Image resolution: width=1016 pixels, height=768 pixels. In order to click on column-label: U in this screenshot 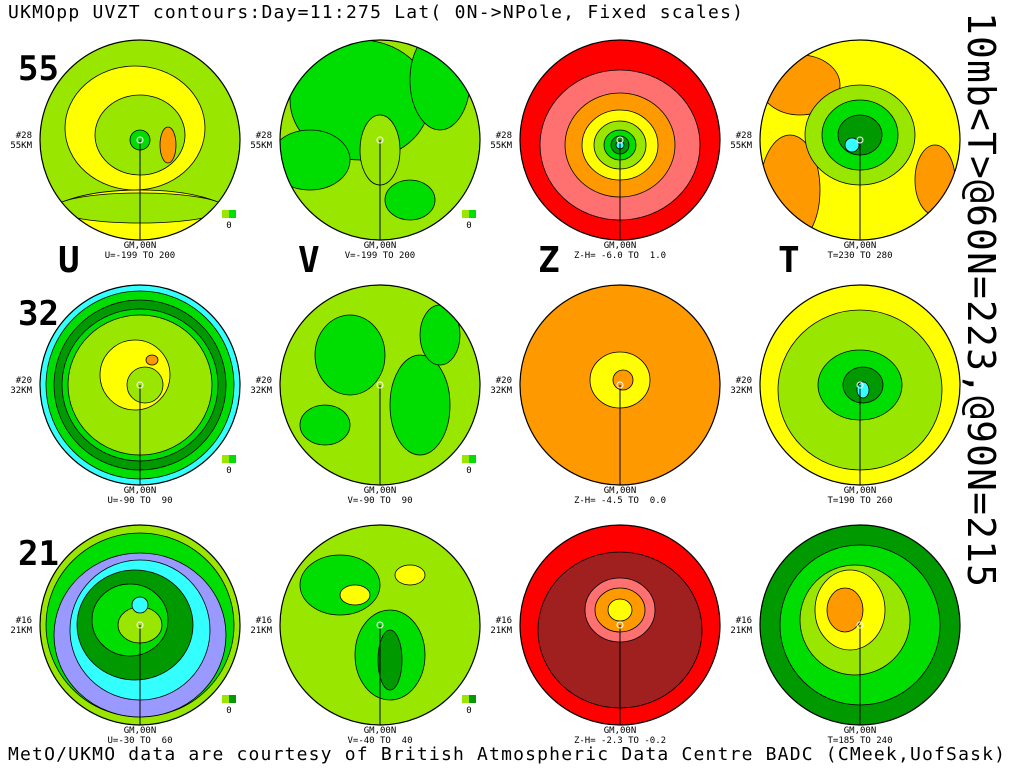, I will do `click(69, 260)`.